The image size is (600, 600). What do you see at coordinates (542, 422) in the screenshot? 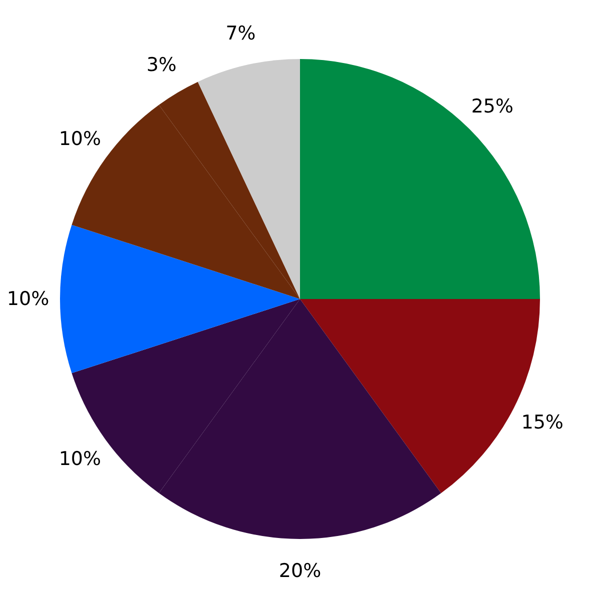
I see `data-label: 15%` at bounding box center [542, 422].